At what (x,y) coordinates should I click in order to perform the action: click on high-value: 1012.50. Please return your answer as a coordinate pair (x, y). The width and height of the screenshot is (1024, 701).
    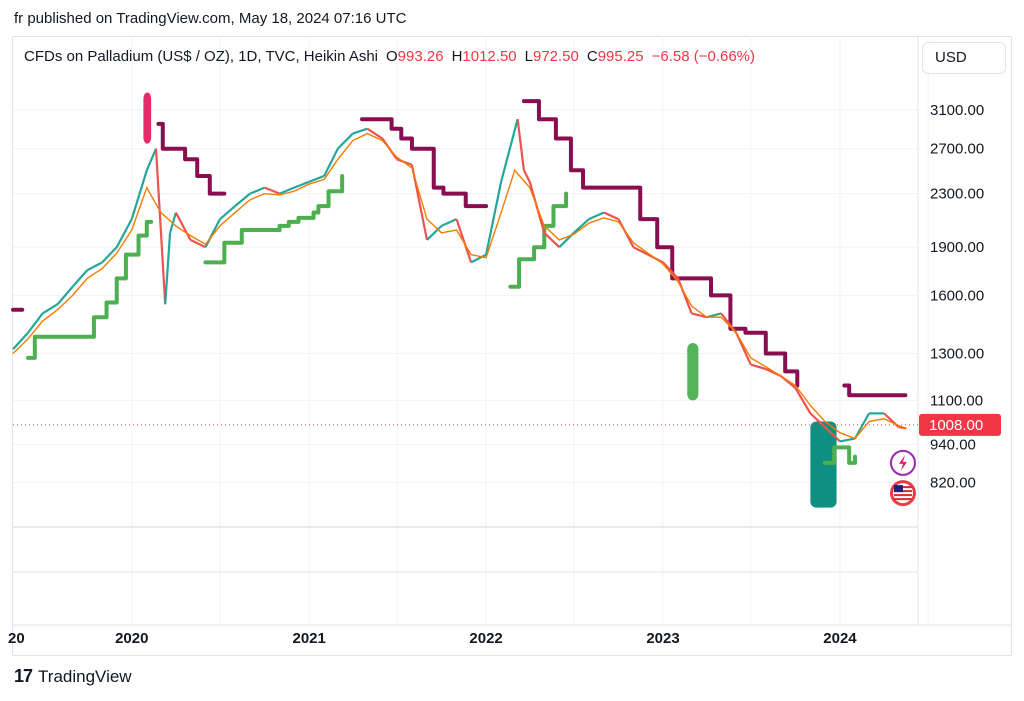
    Looking at the image, I should click on (489, 56).